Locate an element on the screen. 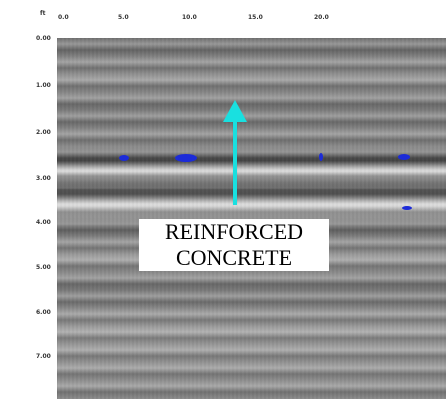  y-tick-label: 3.00 is located at coordinates (43, 178).